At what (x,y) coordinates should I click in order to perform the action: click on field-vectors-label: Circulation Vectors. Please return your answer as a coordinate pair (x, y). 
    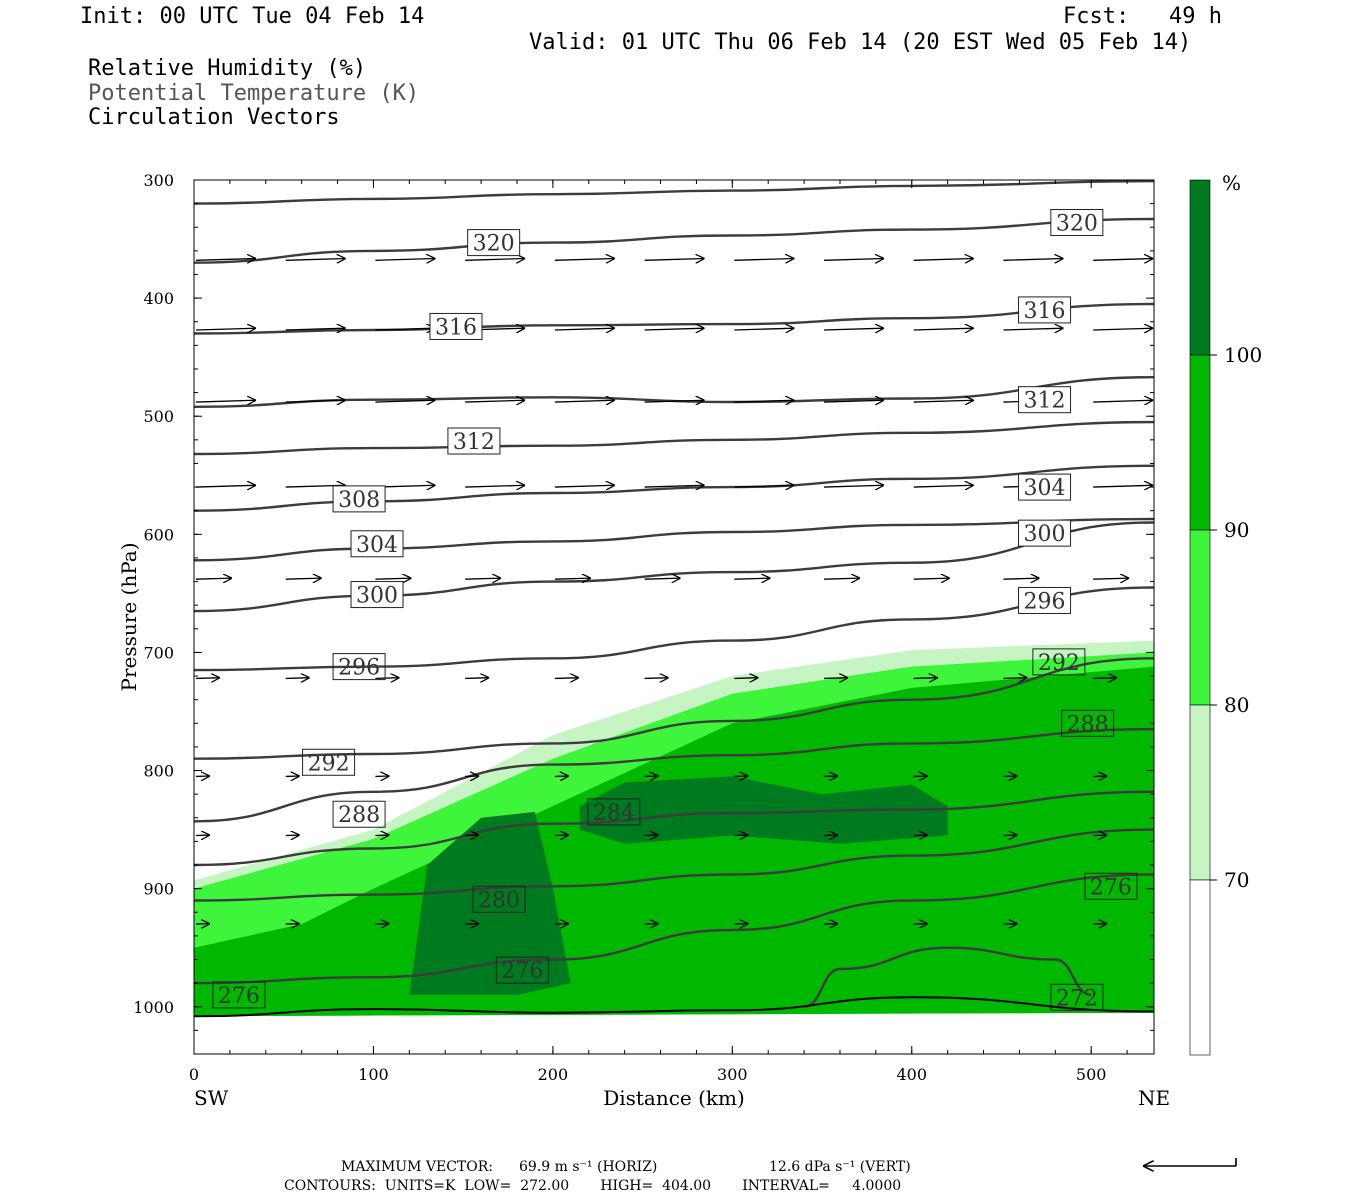
    Looking at the image, I should click on (214, 117).